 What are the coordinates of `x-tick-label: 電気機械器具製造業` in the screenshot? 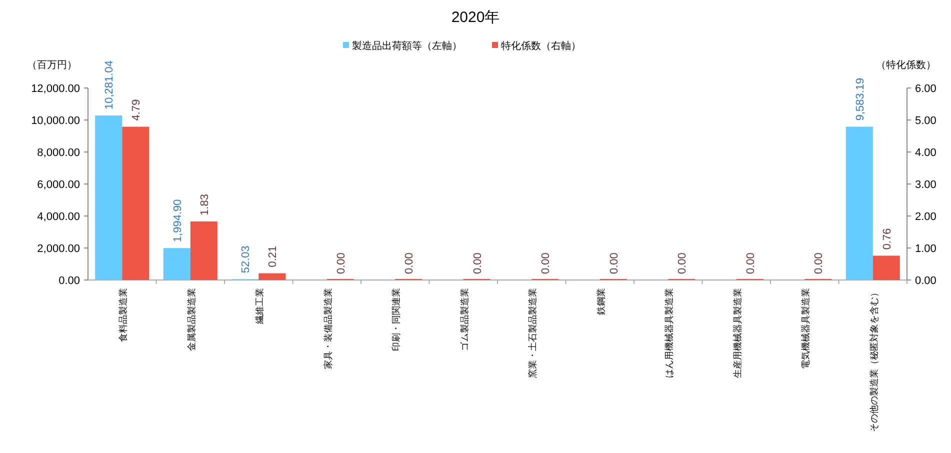 It's located at (805, 328).